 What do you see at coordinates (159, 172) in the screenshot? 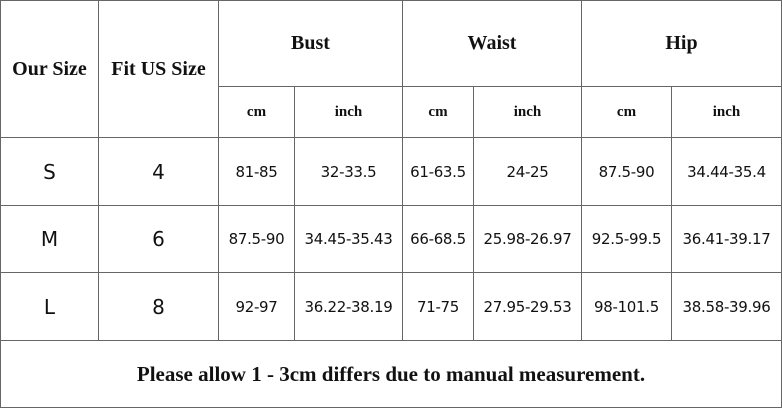
I see `table-cell: 4` at bounding box center [159, 172].